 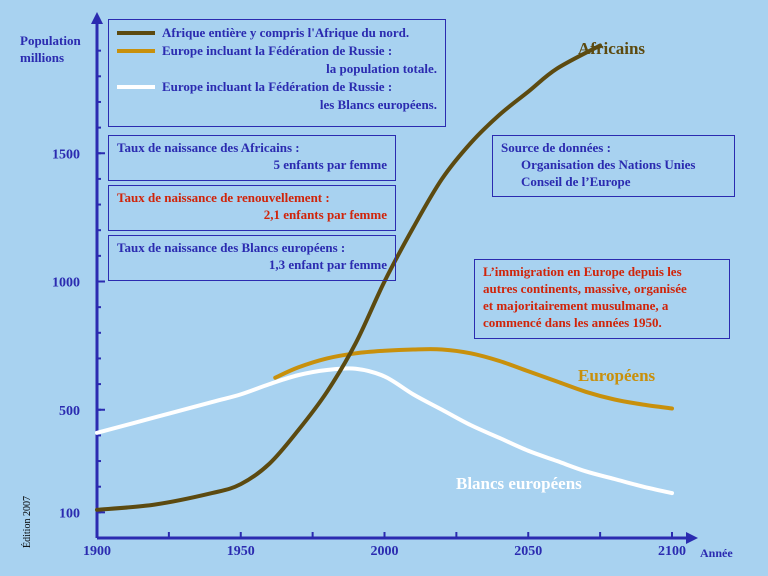 I want to click on legend-label-europeens-2: la population totale., so click(x=381, y=68).